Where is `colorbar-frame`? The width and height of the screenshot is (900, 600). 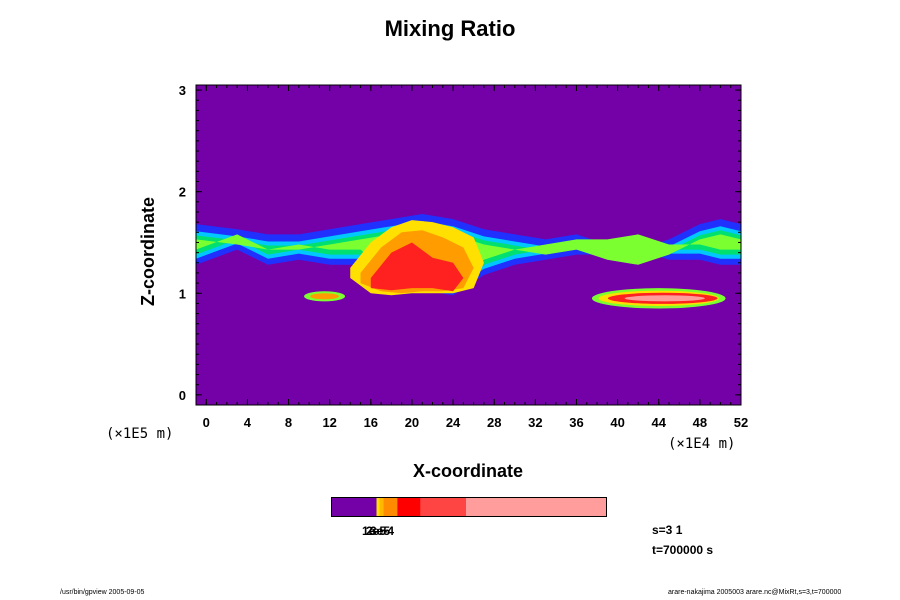 colorbar-frame is located at coordinates (469, 507).